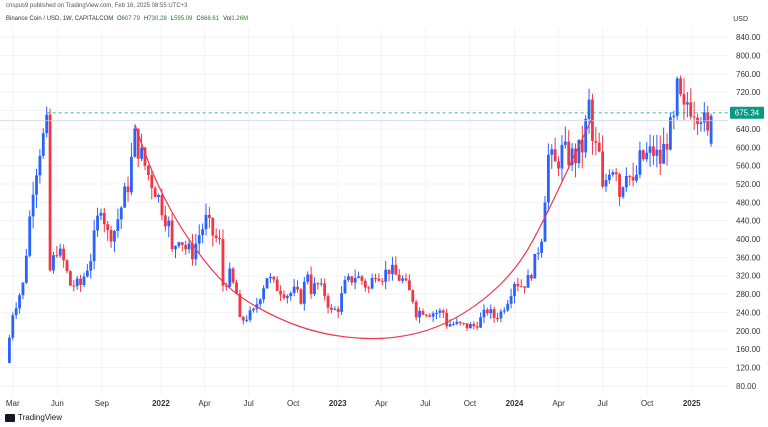 The height and width of the screenshot is (427, 768). Describe the element at coordinates (208, 19) in the screenshot. I see `ohlc-c: C668.61` at that location.